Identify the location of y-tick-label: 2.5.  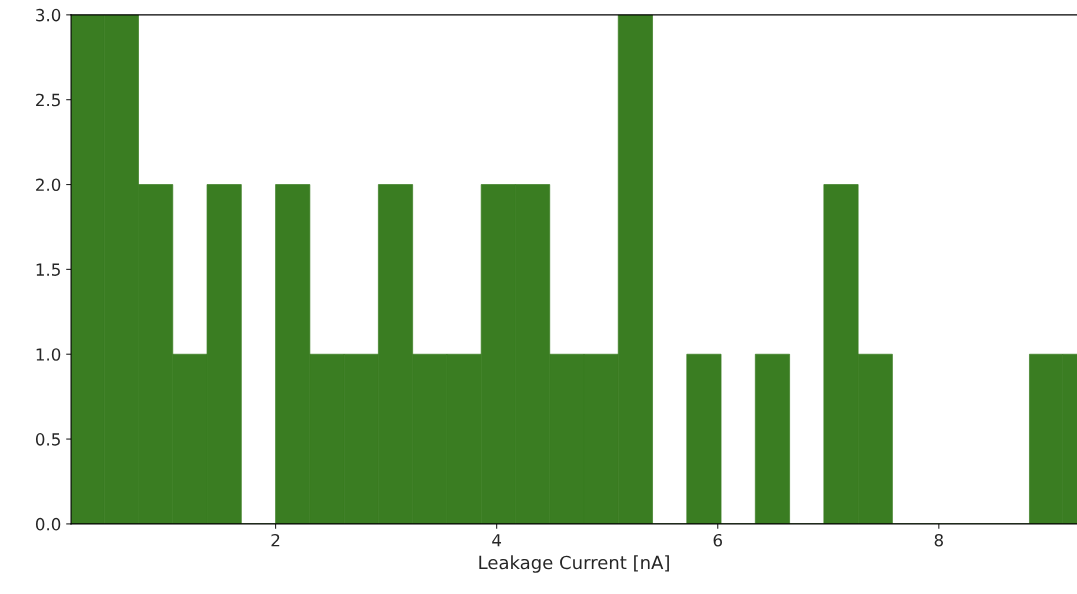
(48, 100).